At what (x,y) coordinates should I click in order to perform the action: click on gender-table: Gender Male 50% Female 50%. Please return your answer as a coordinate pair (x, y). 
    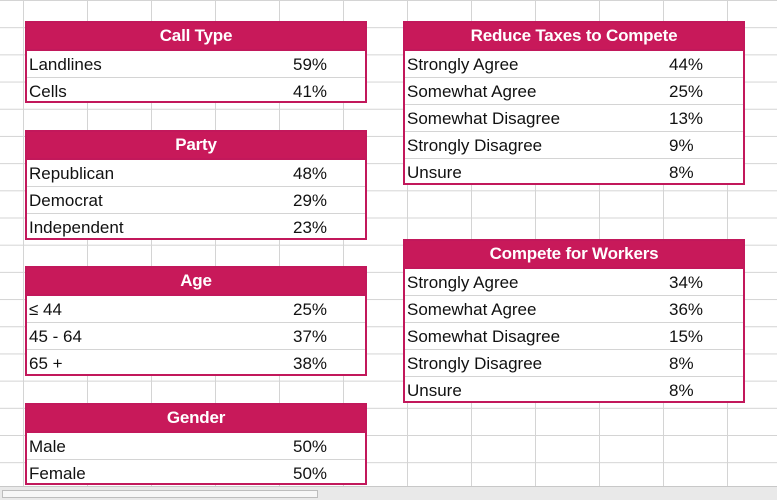
    Looking at the image, I should click on (196, 444).